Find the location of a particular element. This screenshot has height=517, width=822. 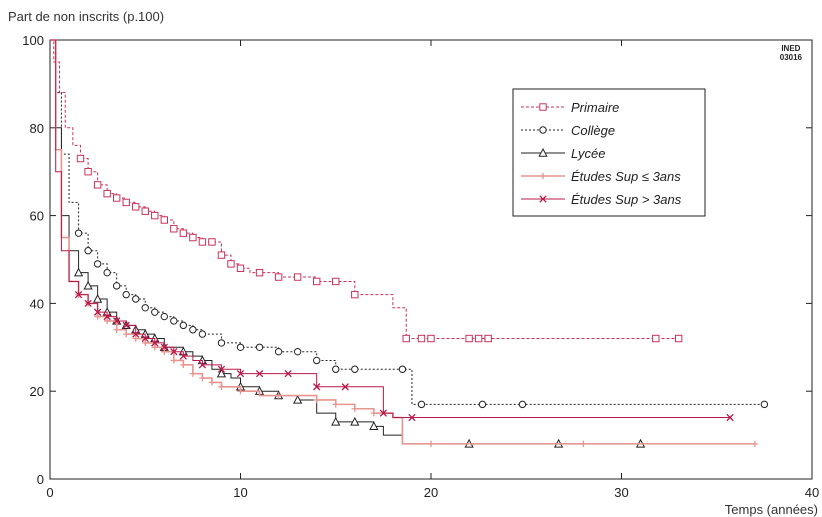

x-tick-label: 40 is located at coordinates (812, 492).